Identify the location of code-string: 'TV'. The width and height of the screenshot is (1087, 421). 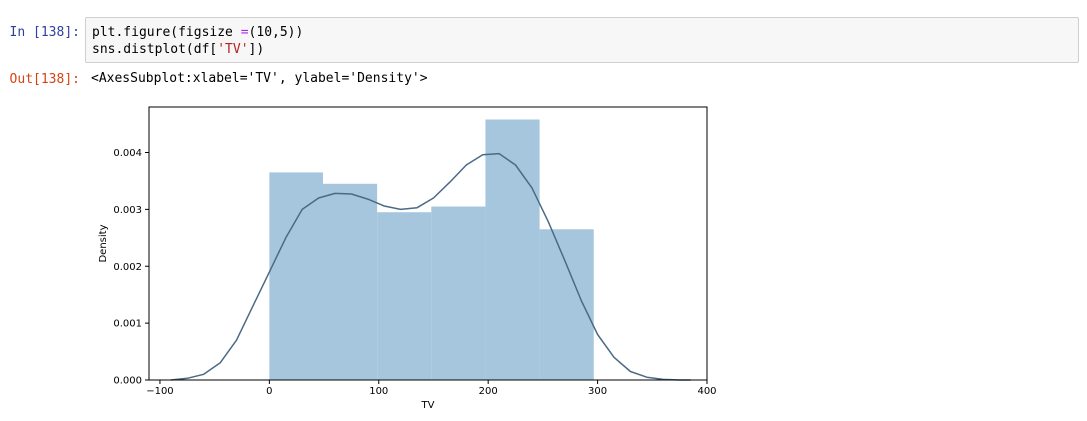
(233, 49).